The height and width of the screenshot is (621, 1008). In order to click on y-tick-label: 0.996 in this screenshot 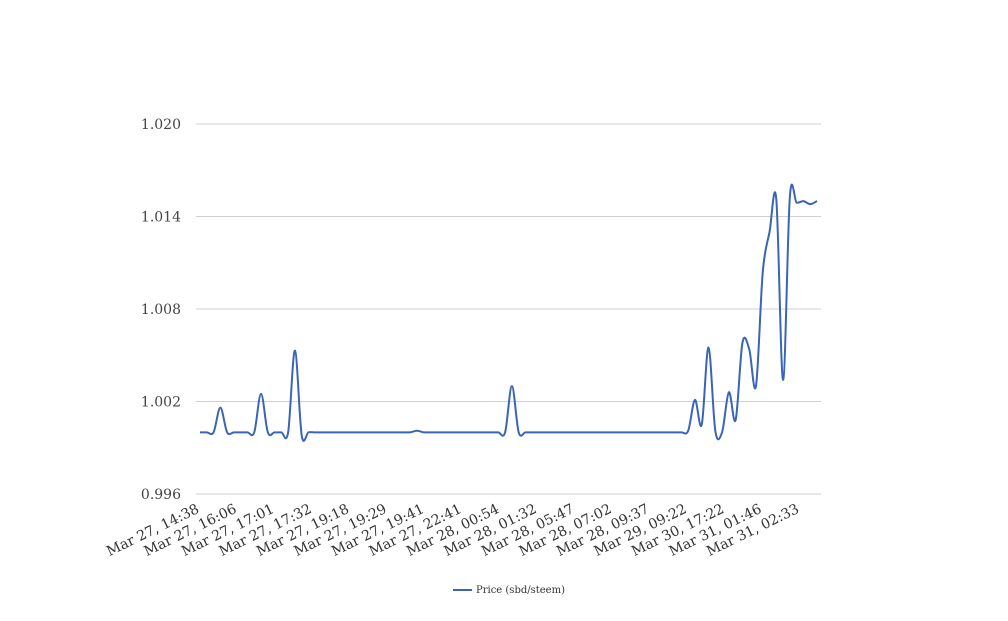, I will do `click(161, 495)`.